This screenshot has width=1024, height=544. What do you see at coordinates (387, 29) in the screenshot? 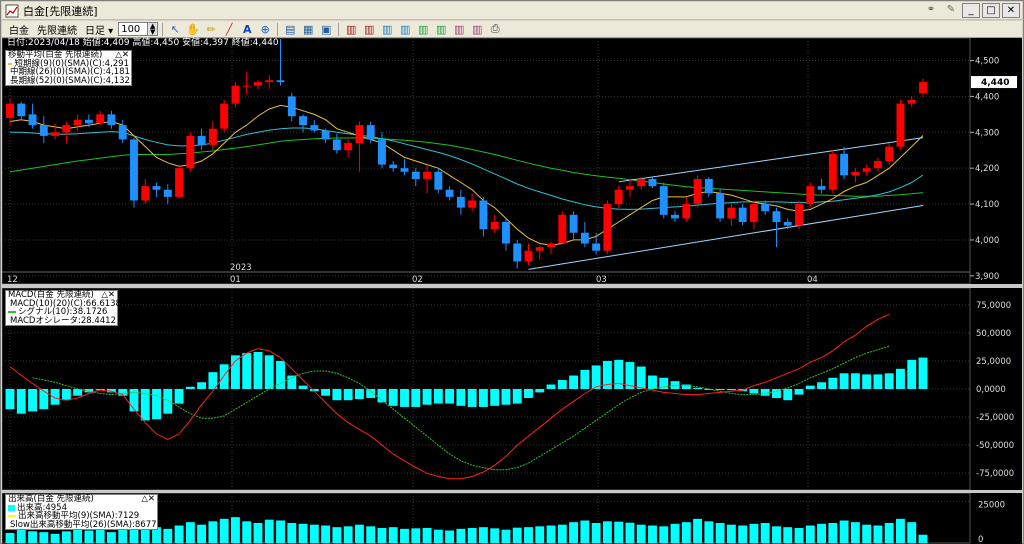
I see `indicator-3-icon: ▥` at bounding box center [387, 29].